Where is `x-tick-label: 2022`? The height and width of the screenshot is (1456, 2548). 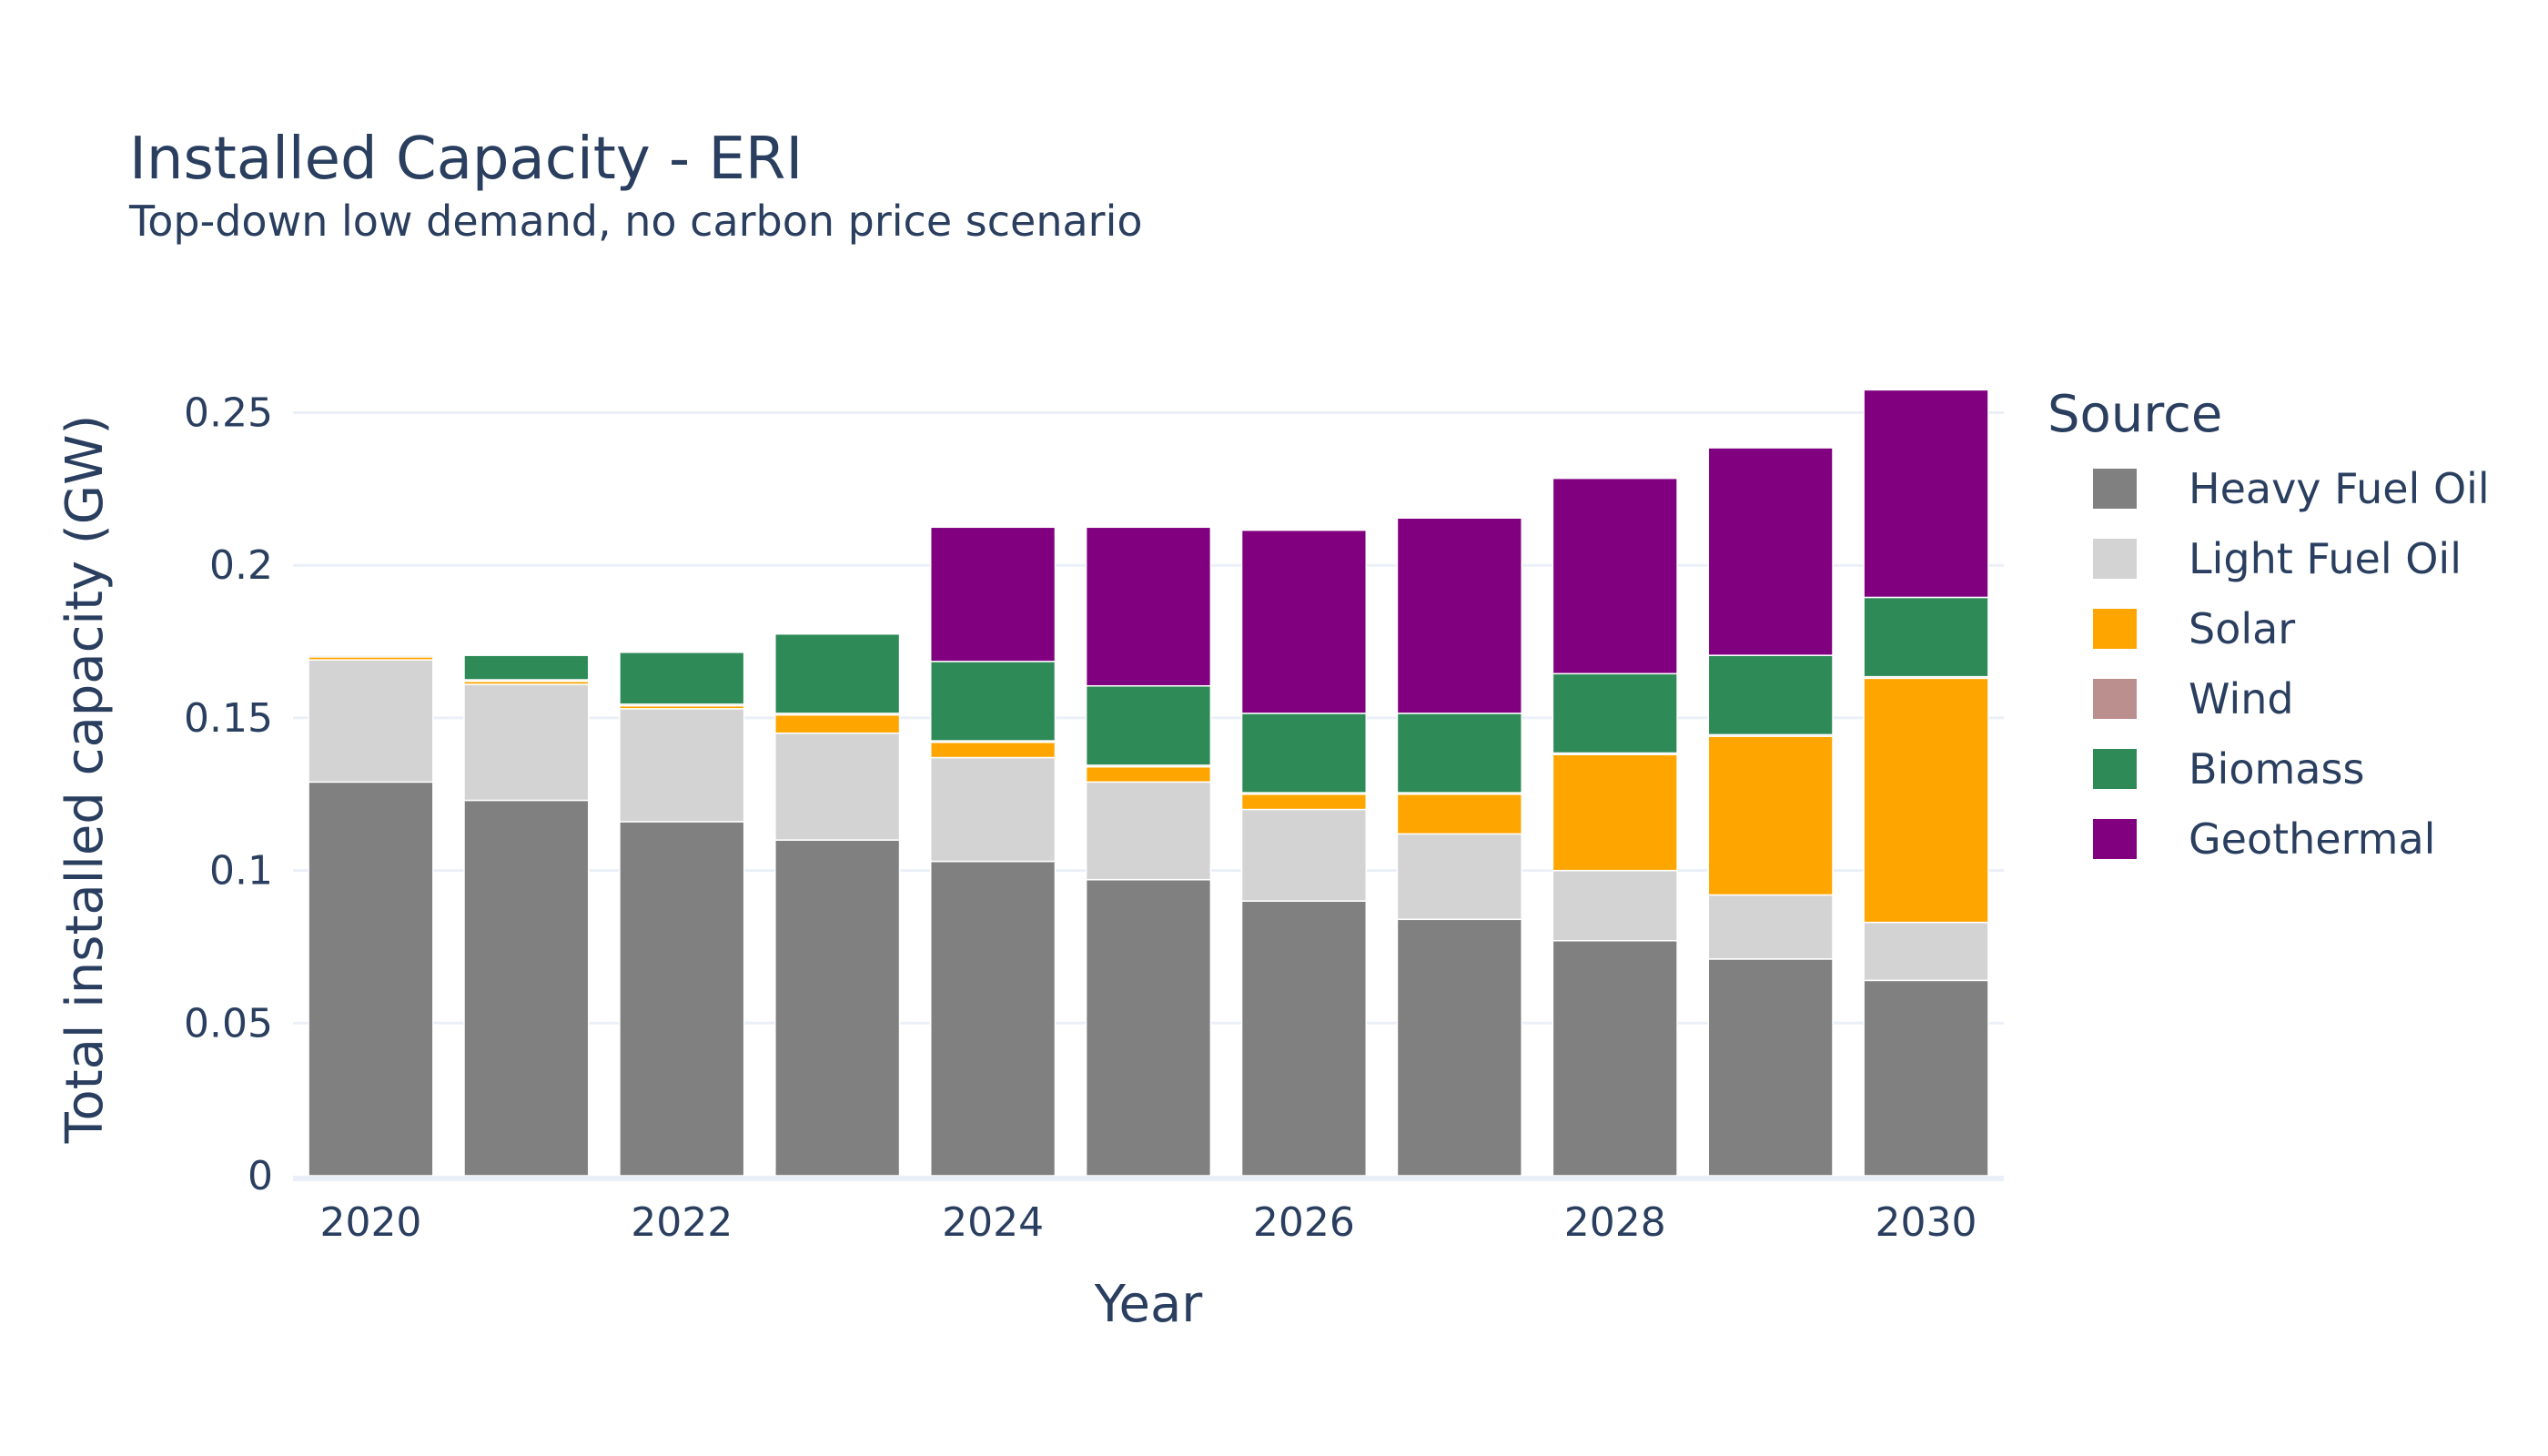
x-tick-label: 2022 is located at coordinates (682, 1223).